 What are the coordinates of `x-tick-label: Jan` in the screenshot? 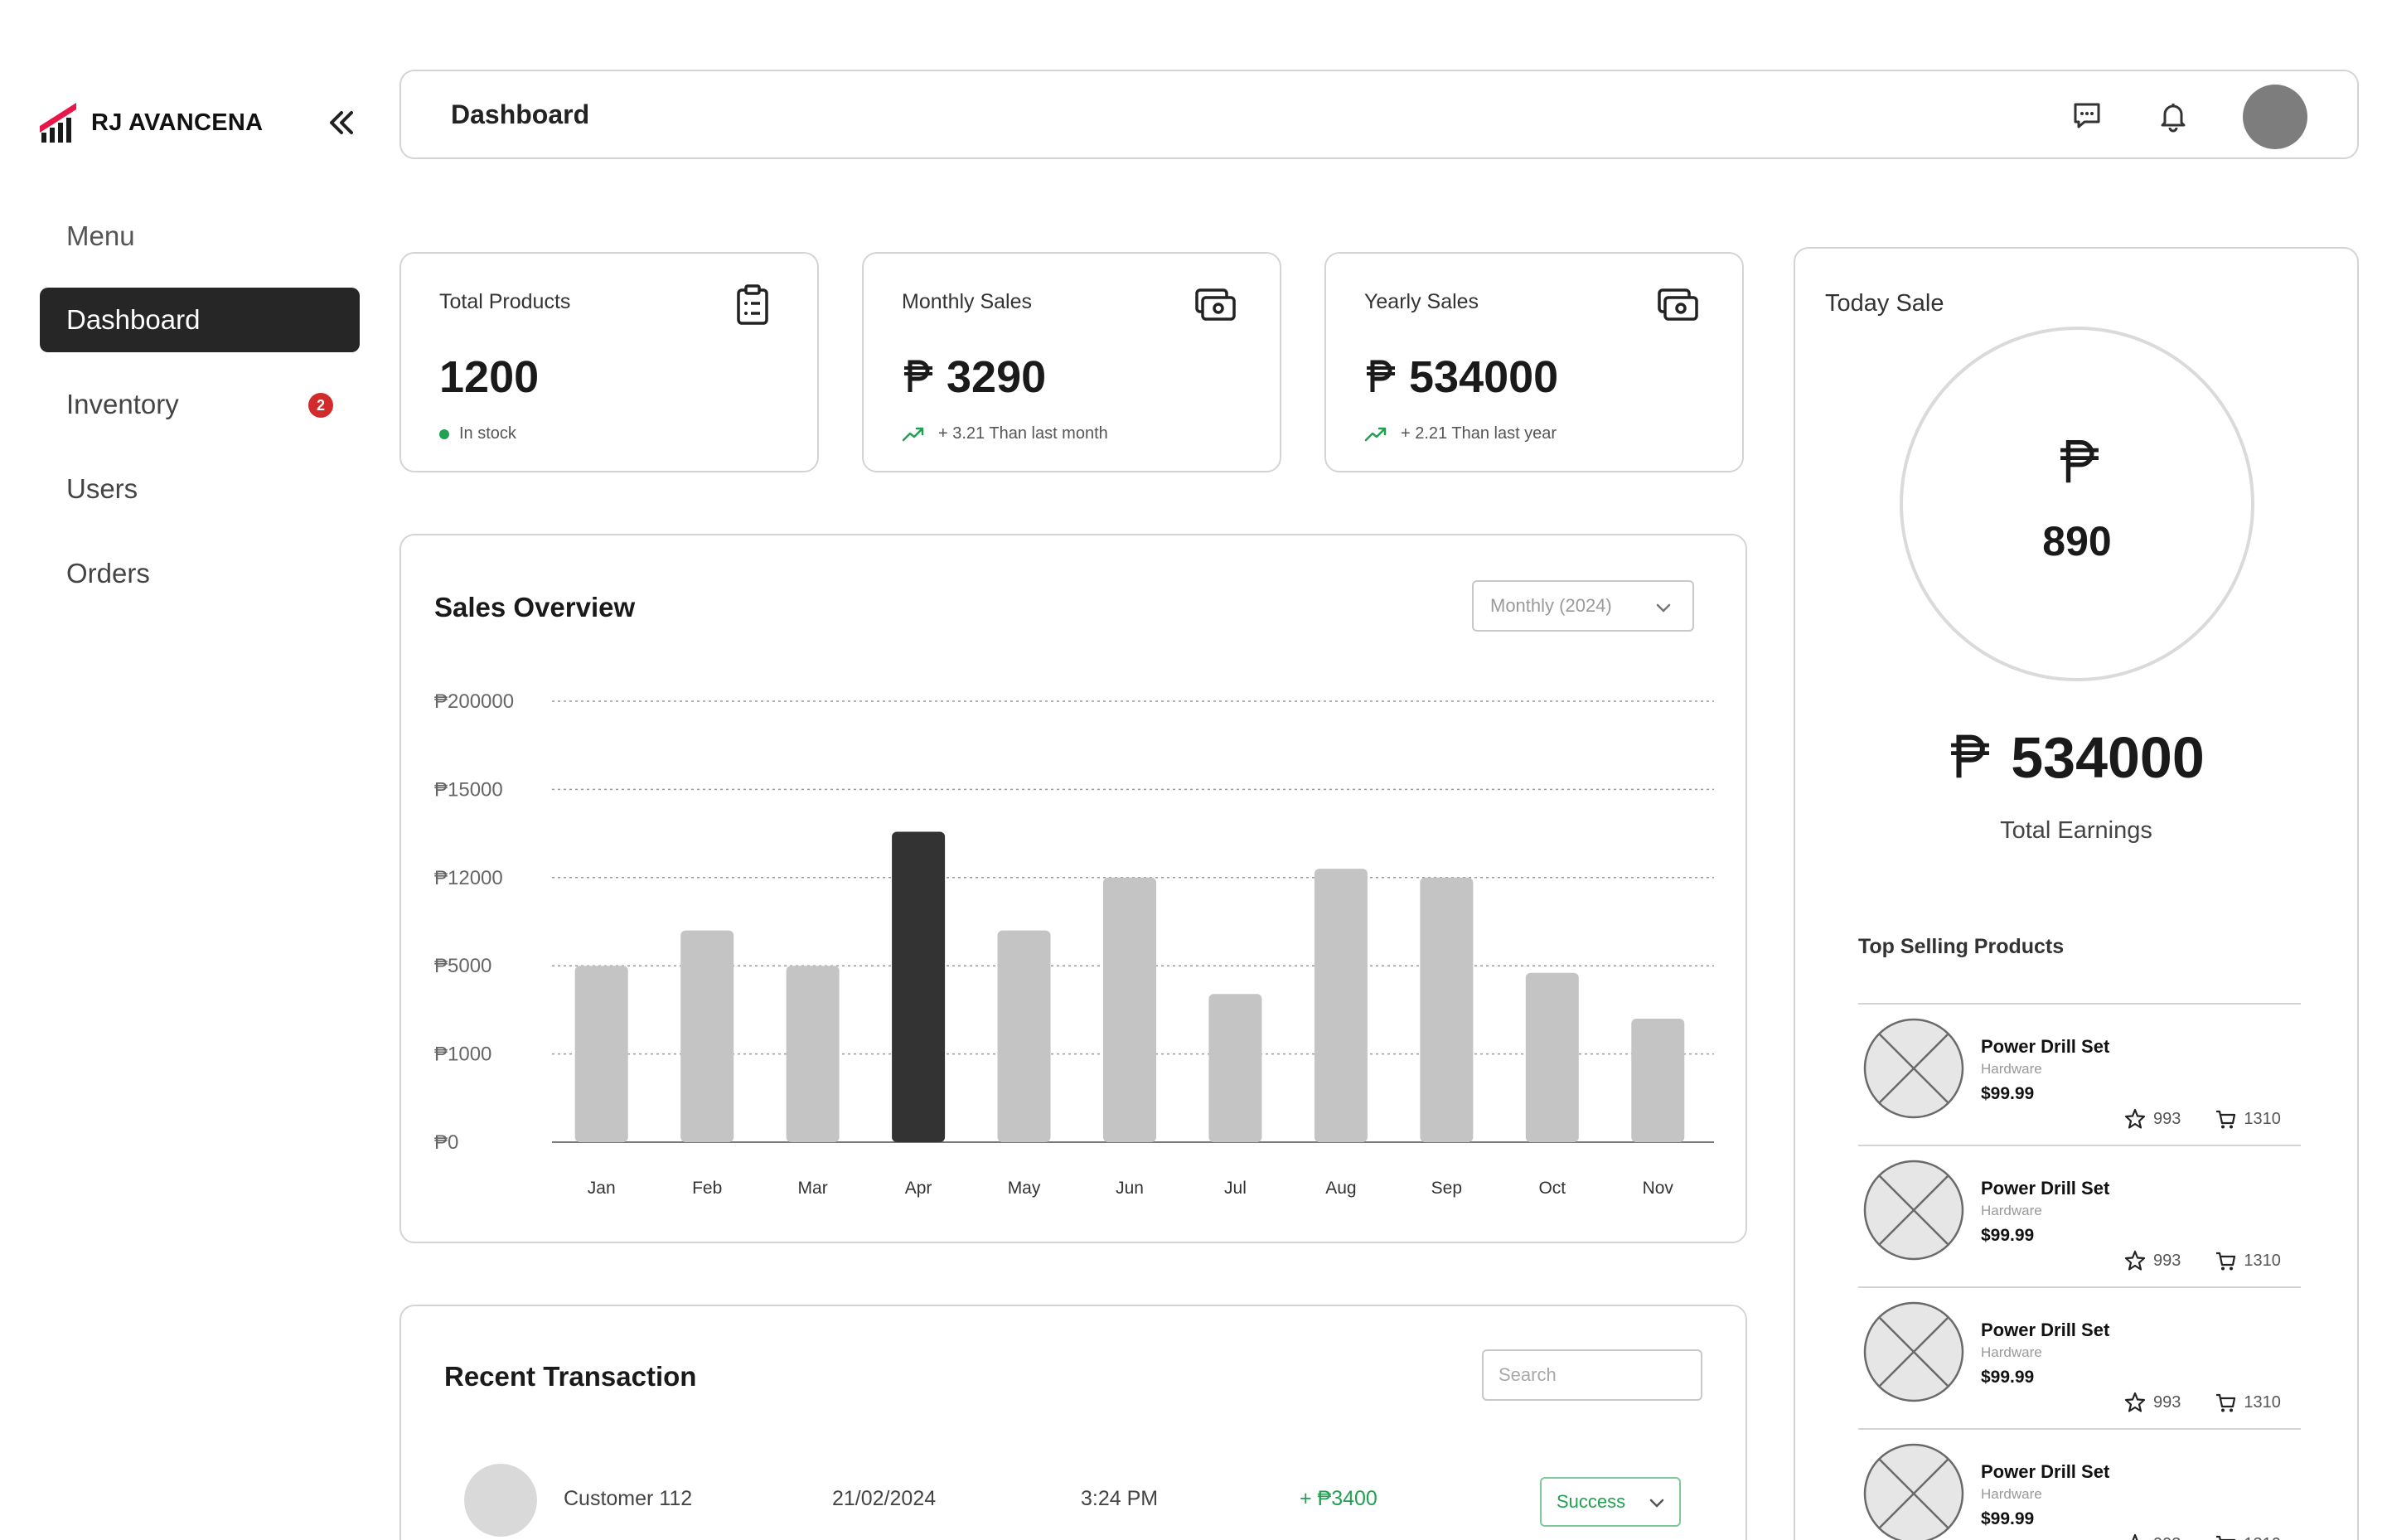 It's located at (602, 1188).